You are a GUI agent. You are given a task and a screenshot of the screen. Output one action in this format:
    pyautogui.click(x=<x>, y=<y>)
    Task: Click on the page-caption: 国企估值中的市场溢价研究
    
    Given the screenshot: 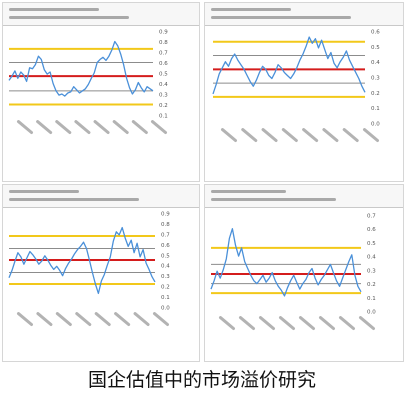 What is the action you would take?
    pyautogui.click(x=201, y=380)
    